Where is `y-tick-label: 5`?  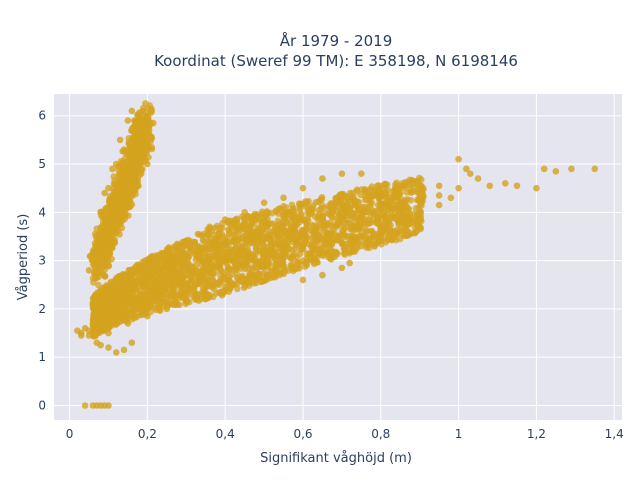
y-tick-label: 5 is located at coordinates (42, 164).